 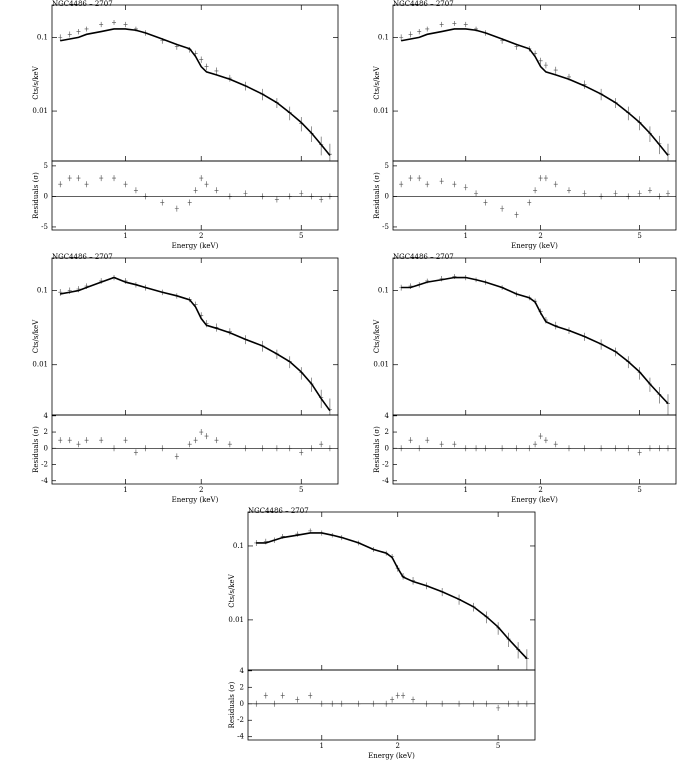 I want to click on y-axis-label: Residuals (σ), so click(x=232, y=704).